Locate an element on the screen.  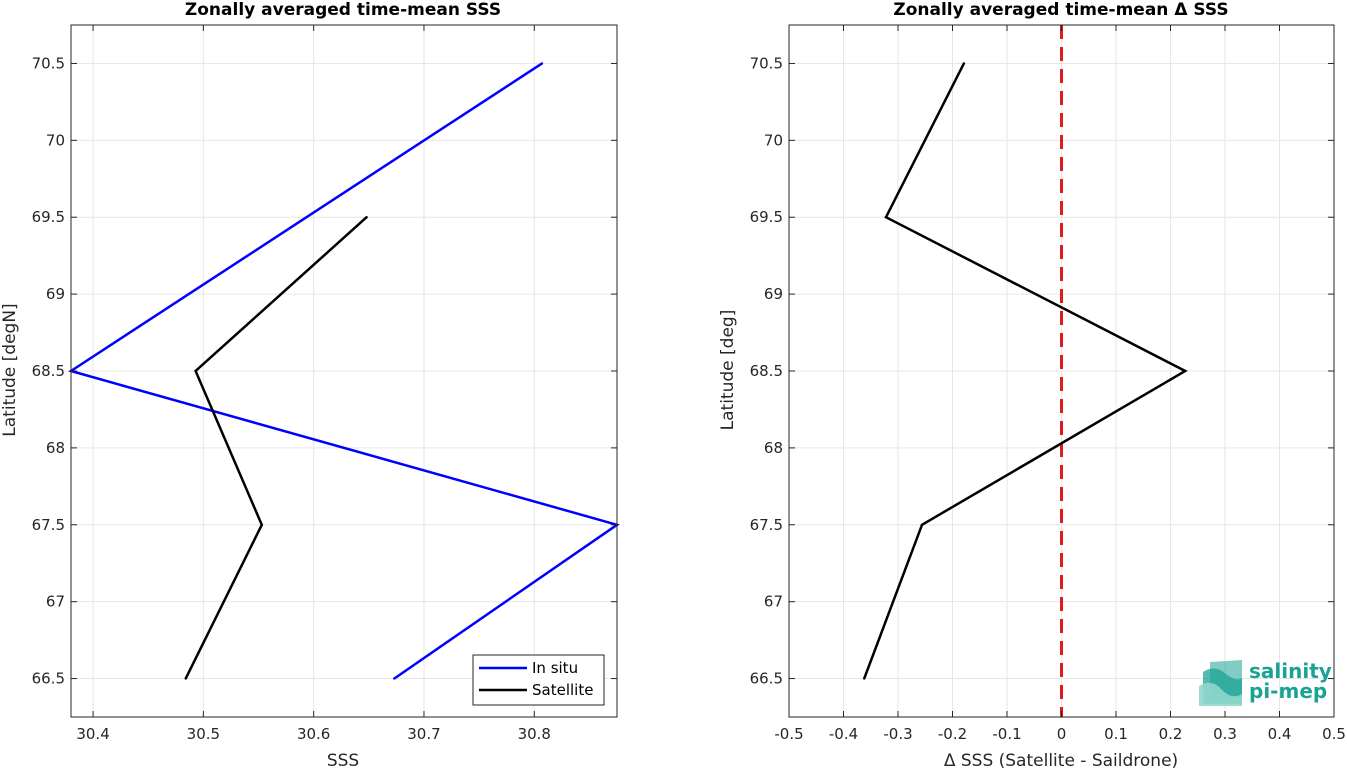
delta-sss-chart-title: Zonally averaged time-mean Δ SSS is located at coordinates (1060, 10).